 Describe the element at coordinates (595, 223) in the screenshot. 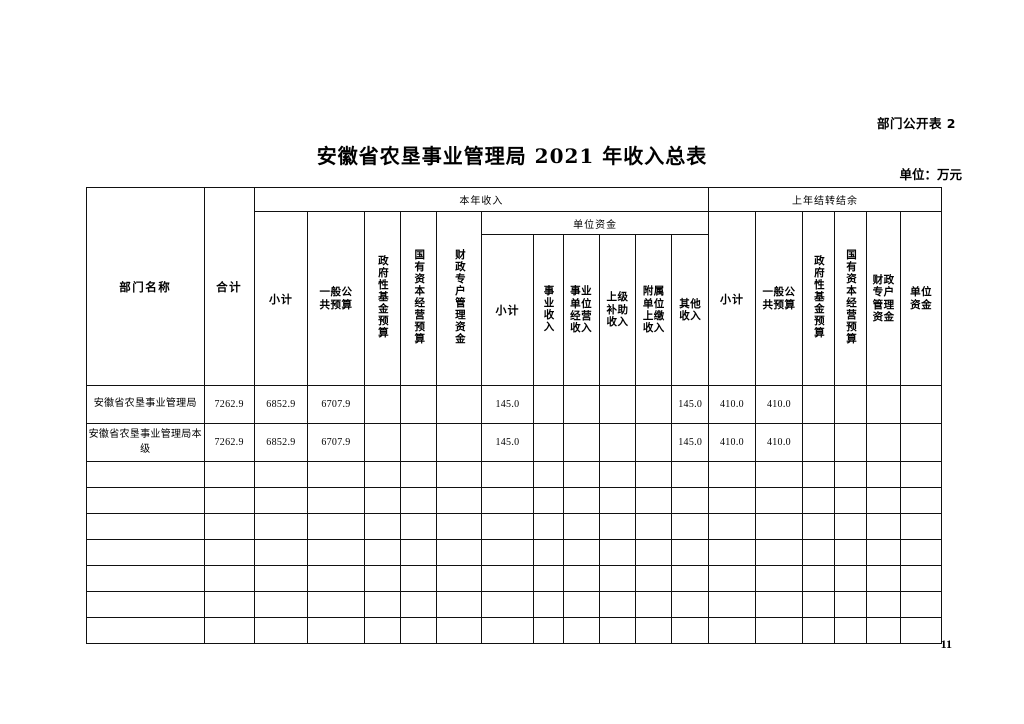

I see `header-group-unit-funds: 单位资金` at that location.